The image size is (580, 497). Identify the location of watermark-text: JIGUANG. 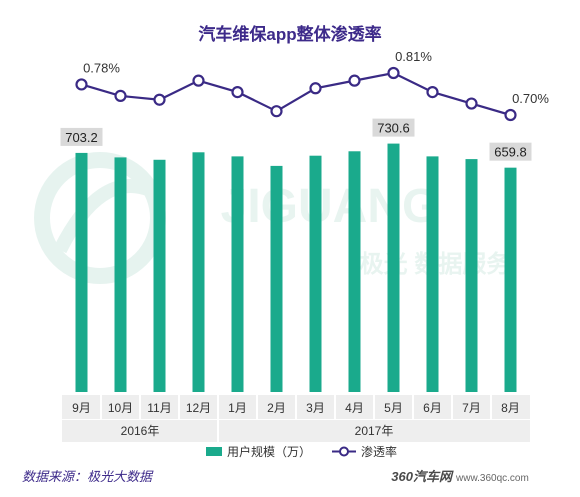
(330, 206).